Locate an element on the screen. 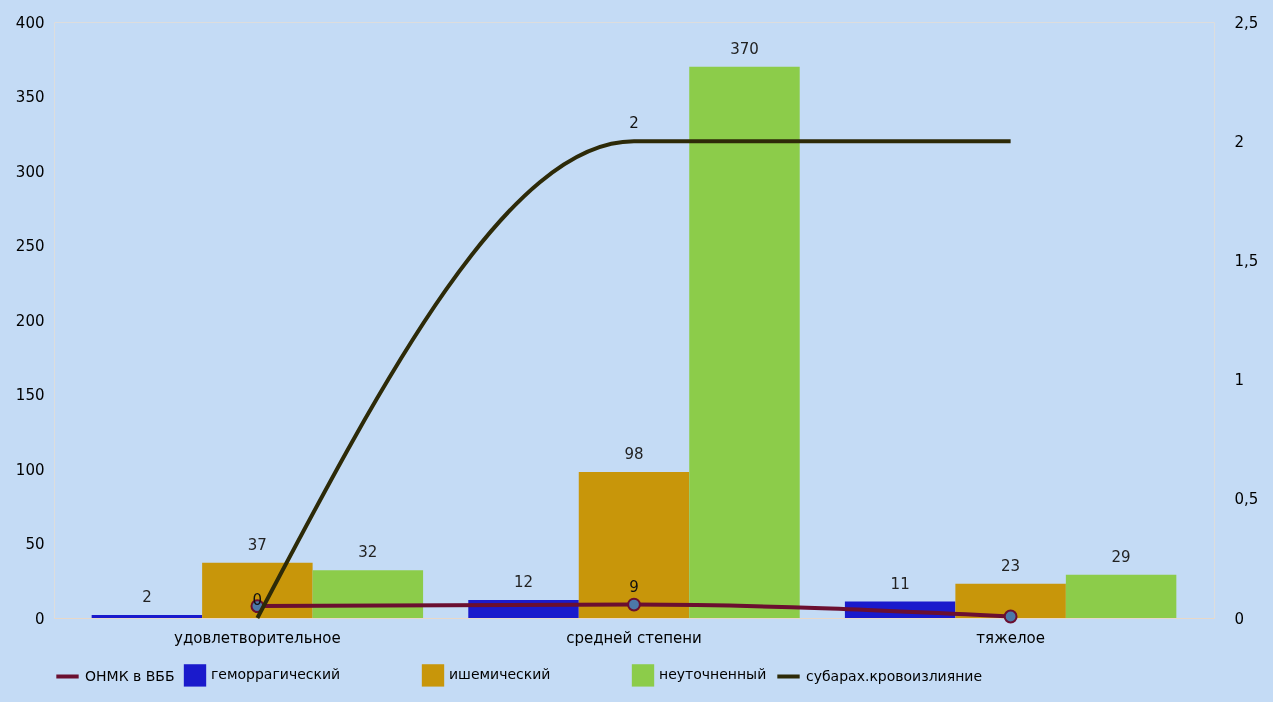 The image size is (1273, 702). x-tick-label: удовлетворительное is located at coordinates (257, 637).